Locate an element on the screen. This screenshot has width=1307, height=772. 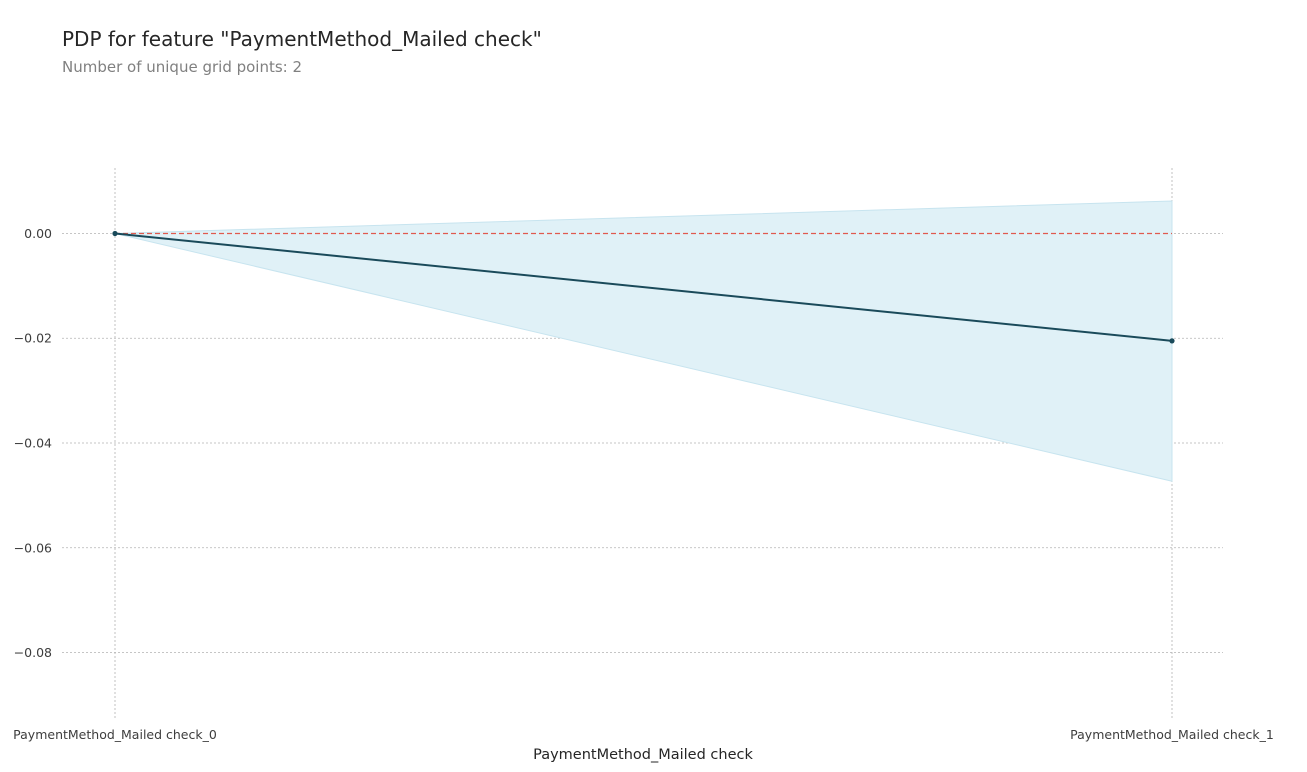
y-tick-label: −0.02 is located at coordinates (33, 338).